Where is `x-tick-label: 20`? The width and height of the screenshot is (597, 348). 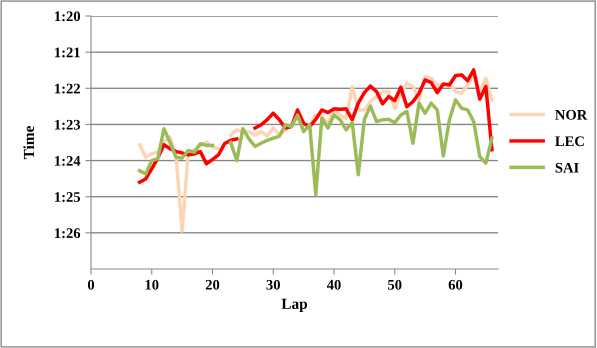 x-tick-label: 20 is located at coordinates (213, 285).